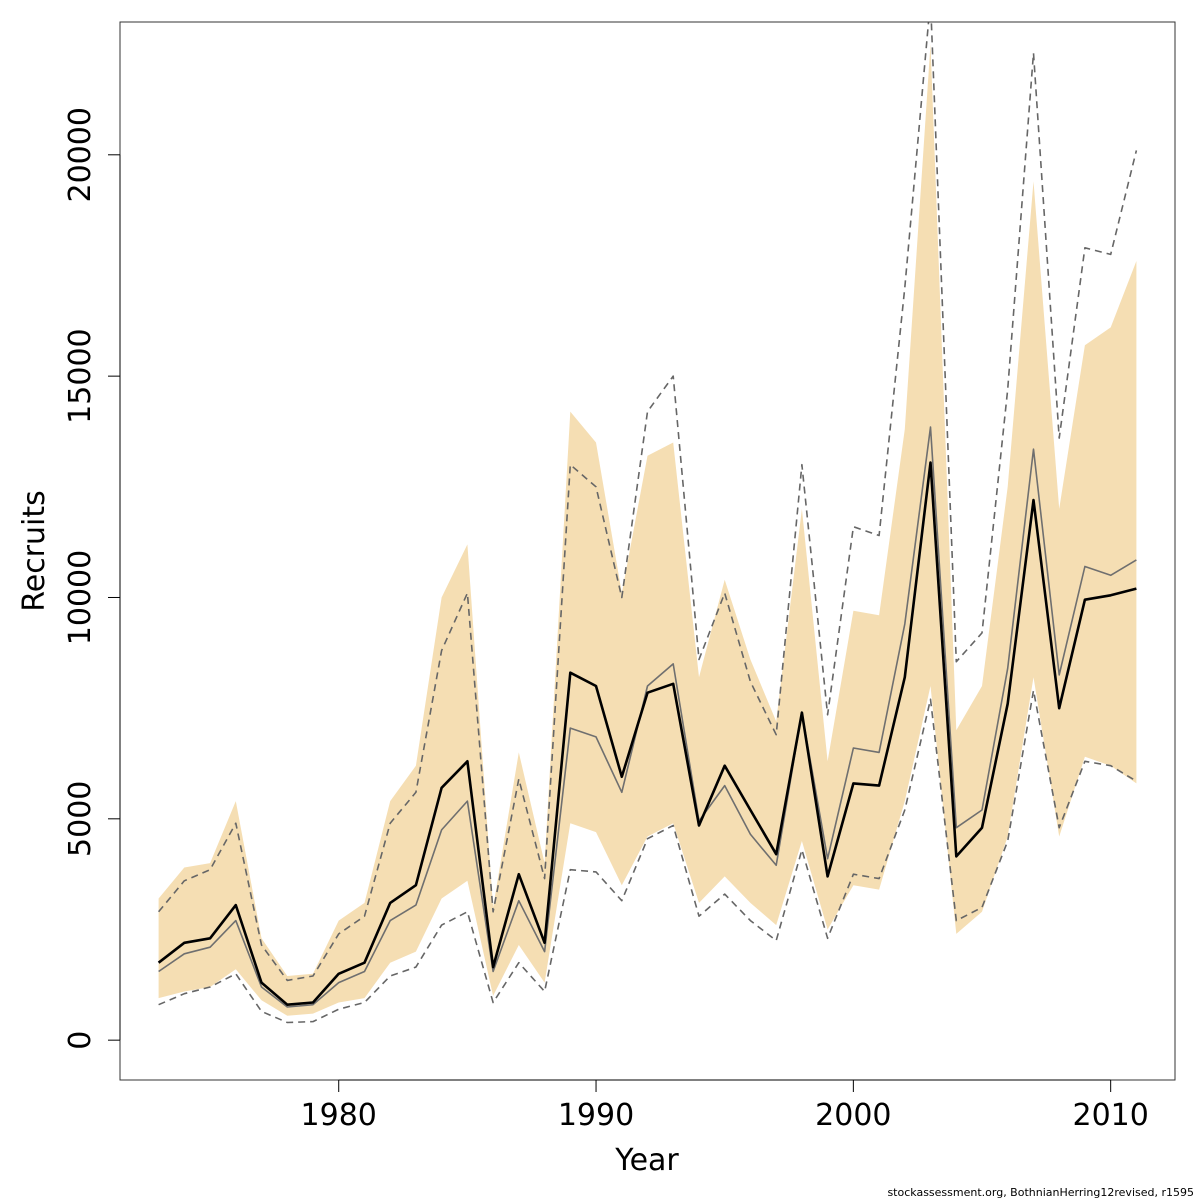  Describe the element at coordinates (34, 551) in the screenshot. I see `y-axis-title: Recruits` at that location.